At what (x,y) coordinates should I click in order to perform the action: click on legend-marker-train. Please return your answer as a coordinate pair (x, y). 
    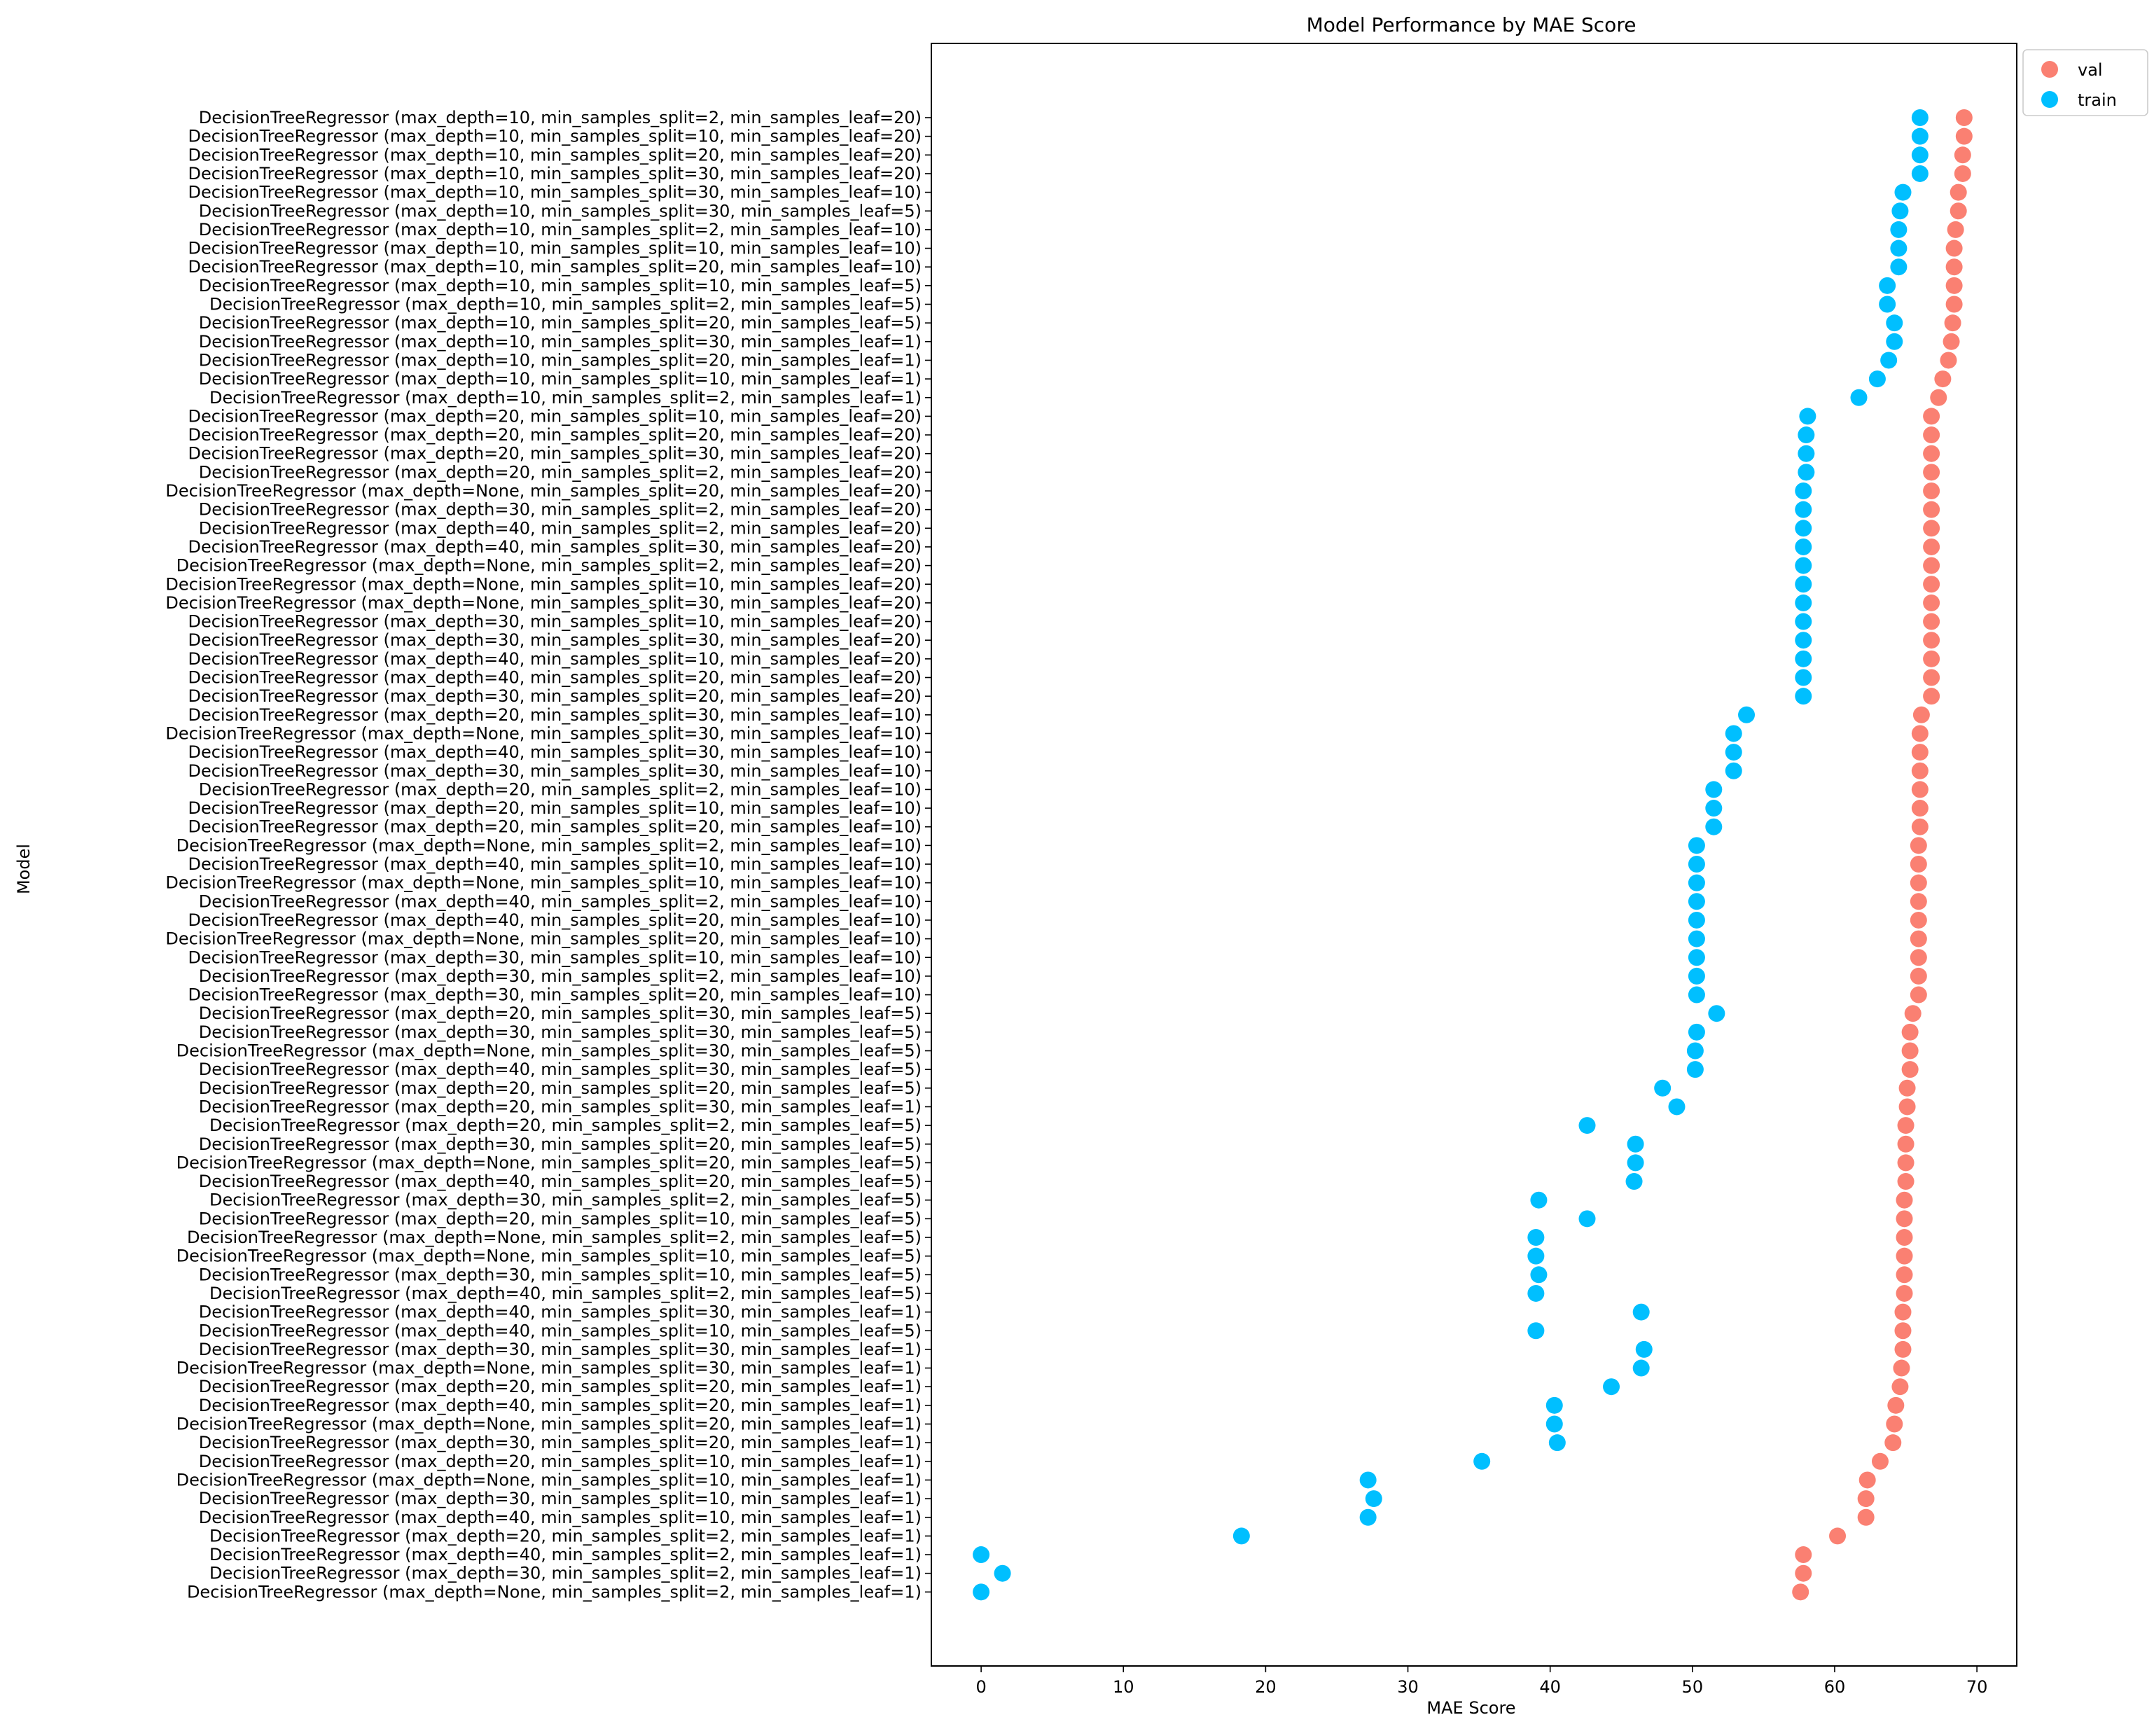
    Looking at the image, I should click on (2050, 99).